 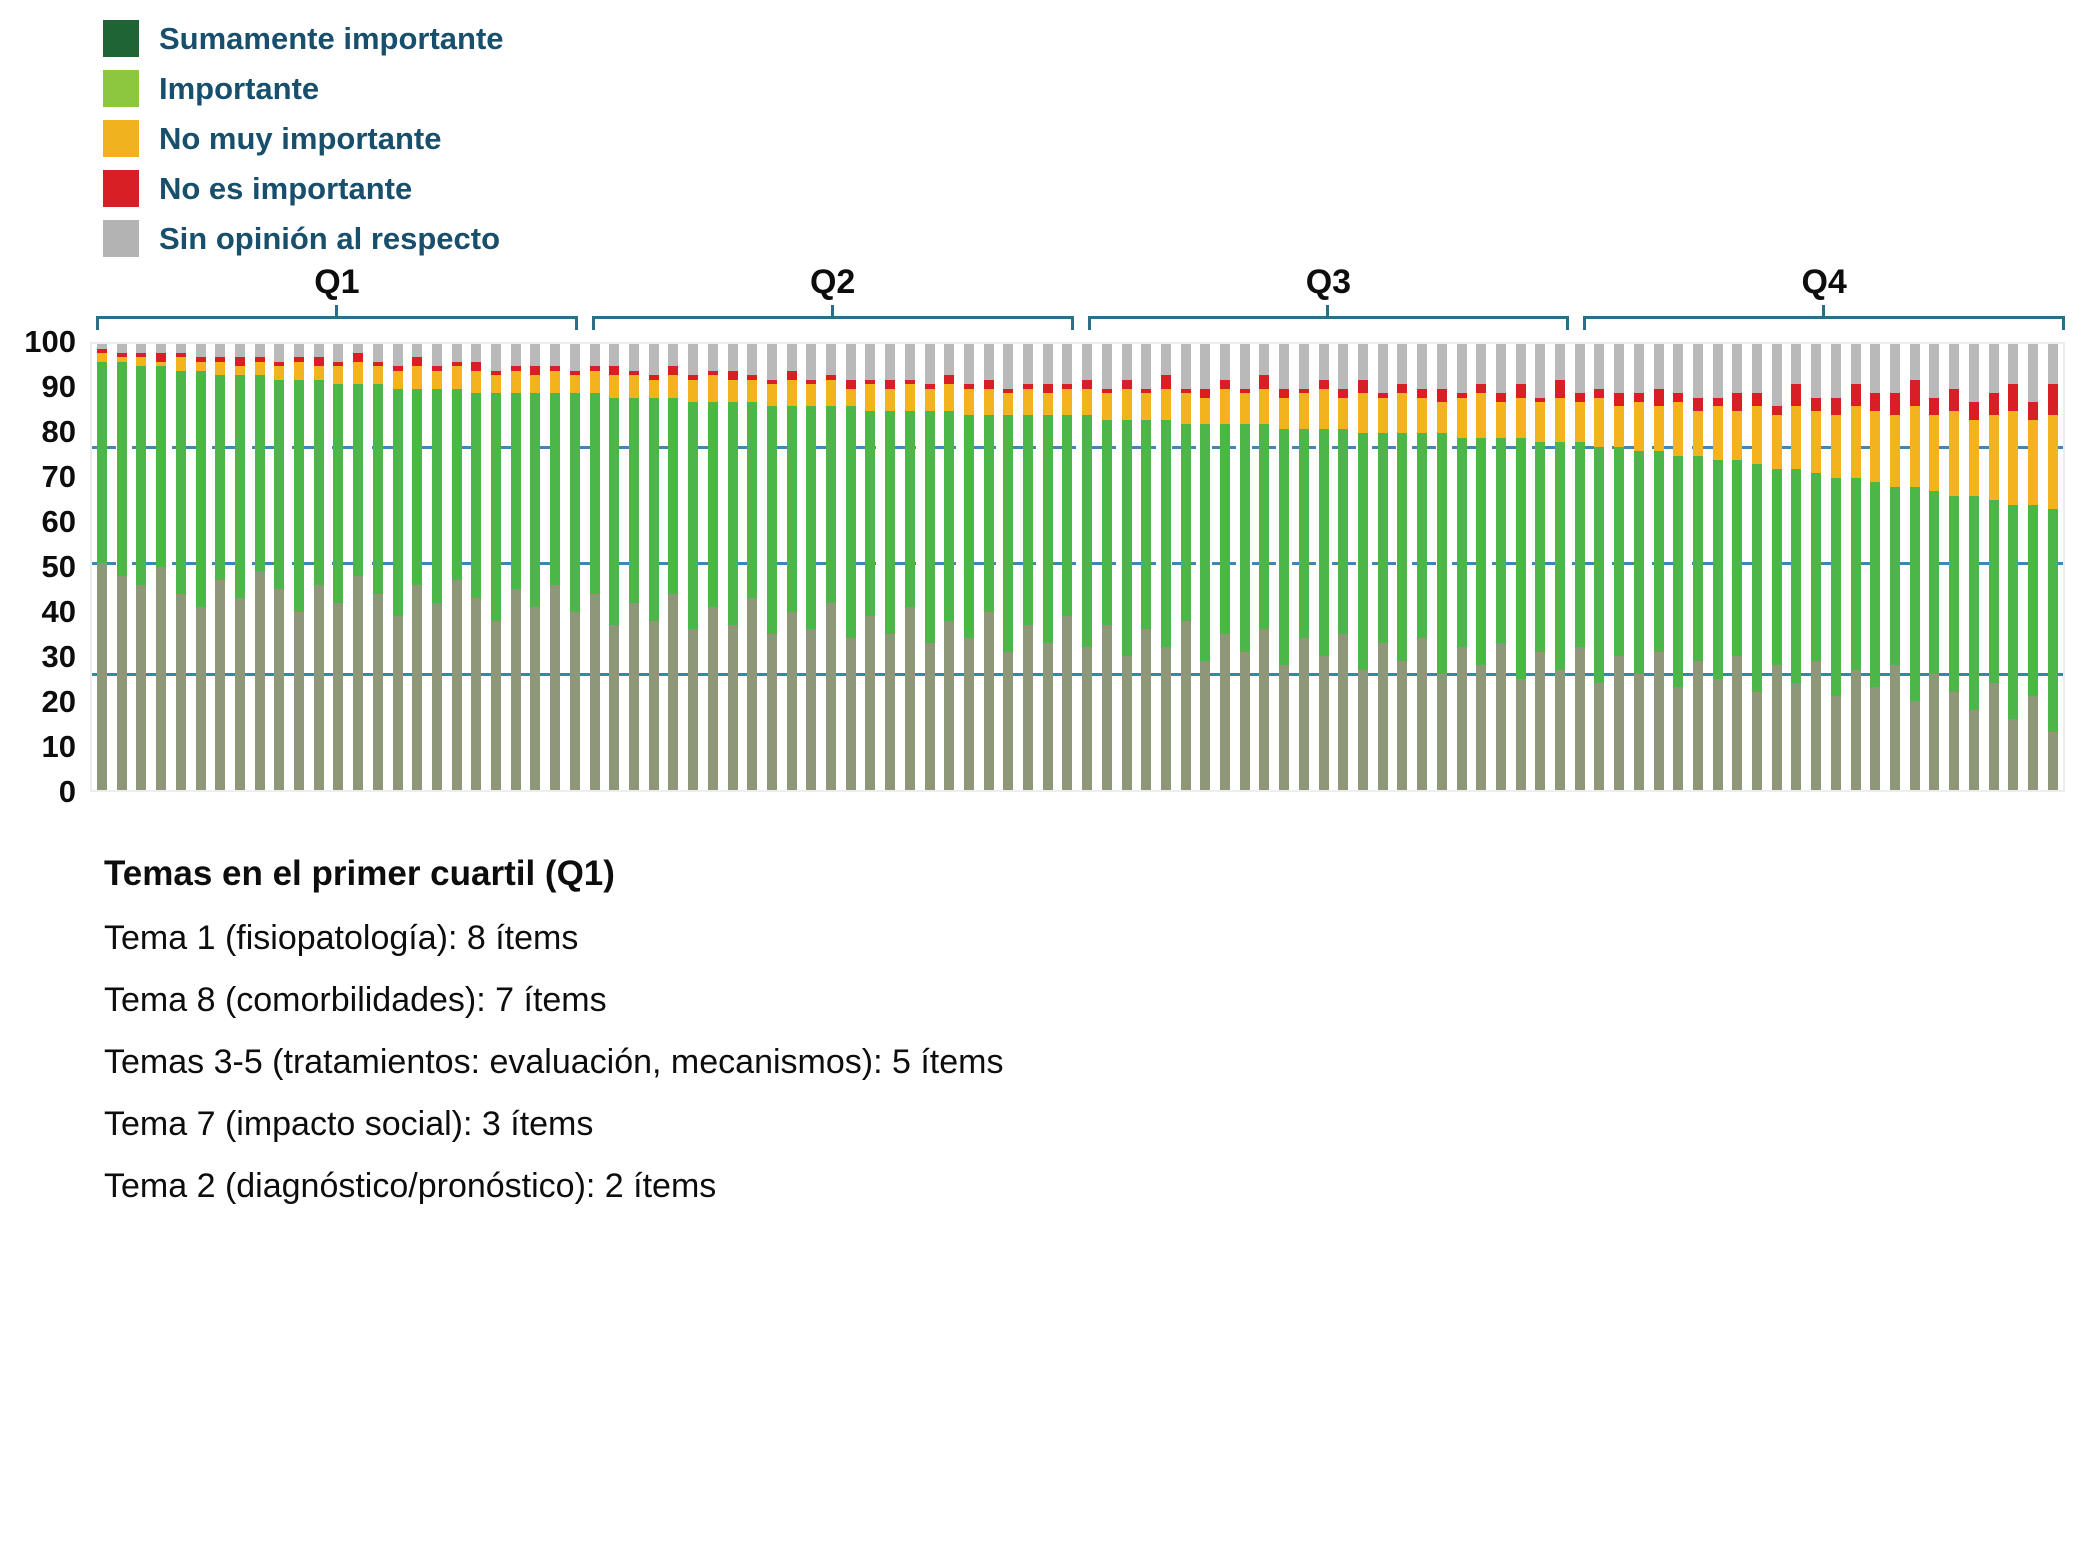 I want to click on legend-swatch-gray, so click(x=121, y=238).